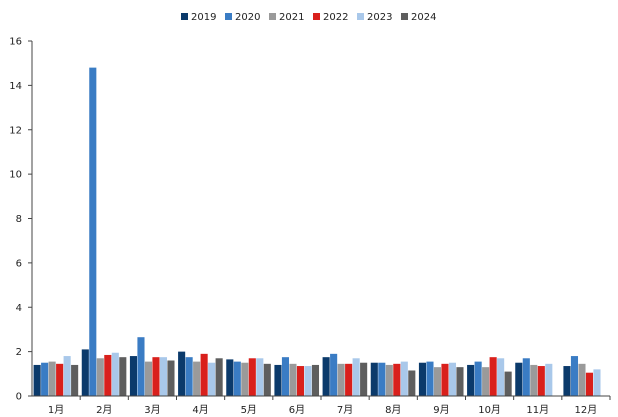 The image size is (618, 417). Describe the element at coordinates (345, 410) in the screenshot. I see `x-tick-label: 7月` at that location.